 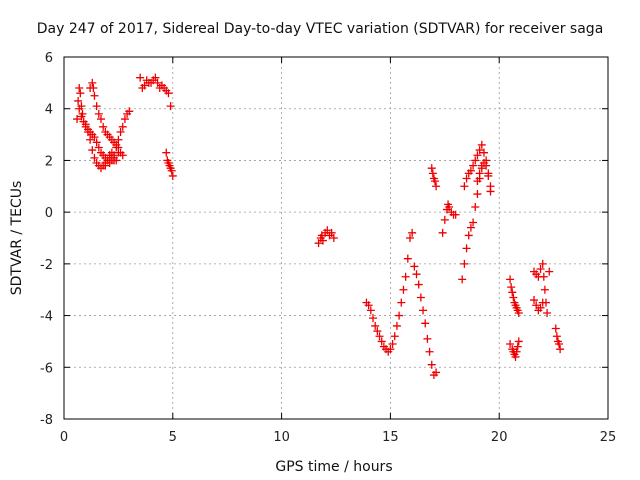 I want to click on y-tick-label: -6, so click(x=46, y=368).